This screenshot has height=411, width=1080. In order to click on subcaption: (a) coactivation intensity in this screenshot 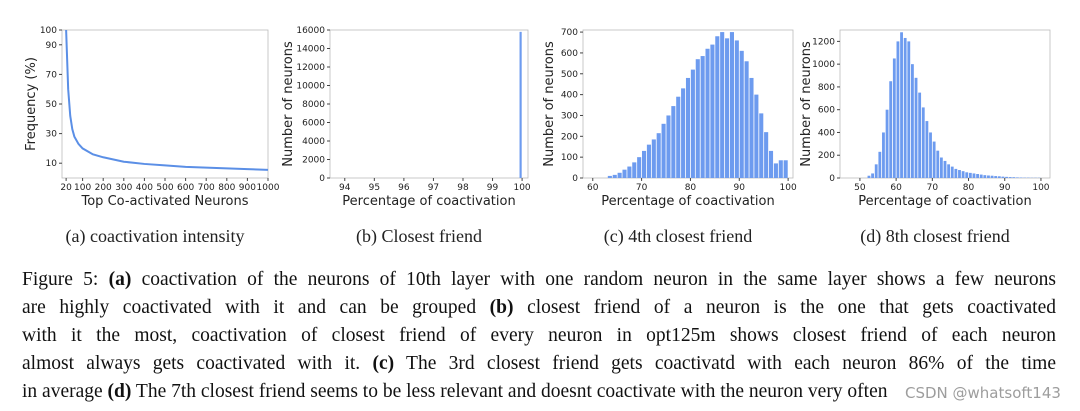, I will do `click(155, 236)`.